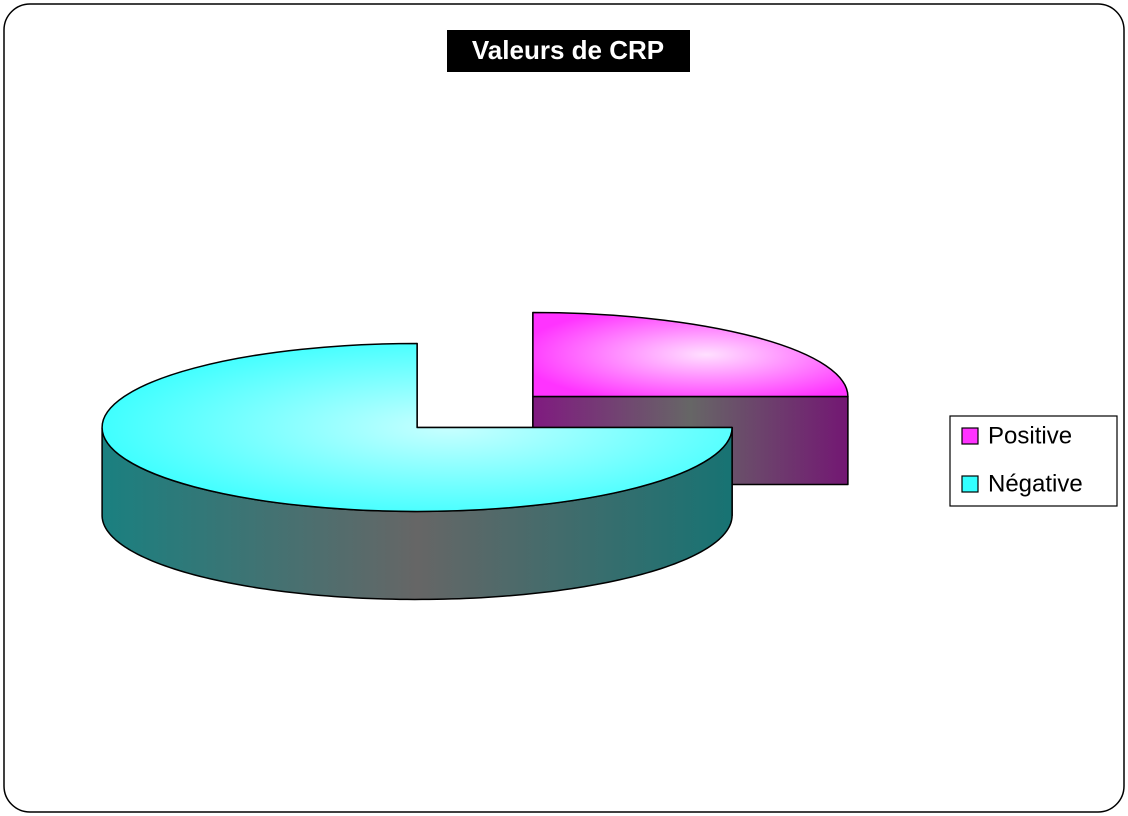  Describe the element at coordinates (1030, 435) in the screenshot. I see `legend-label: Positive` at that location.